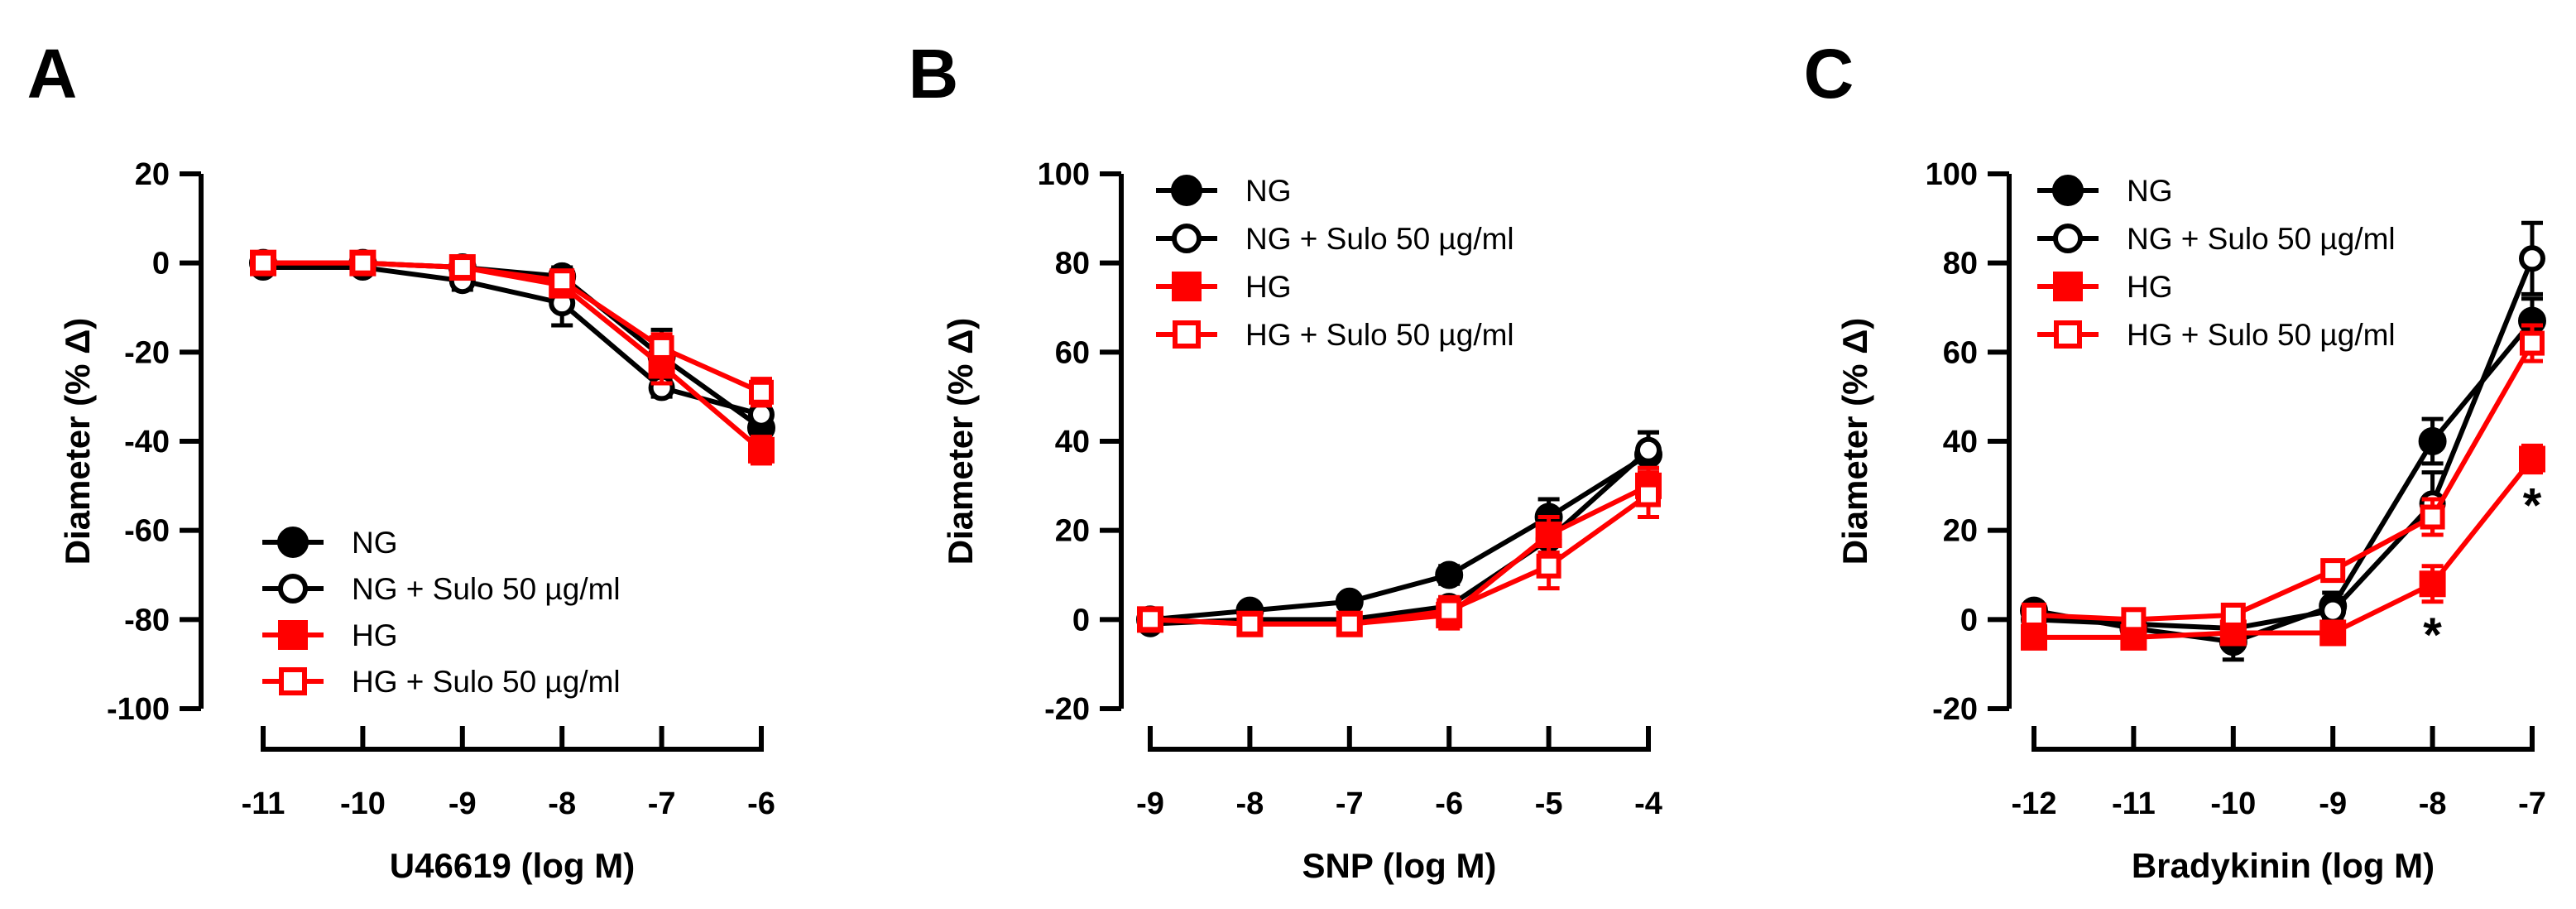 The image size is (2576, 909). What do you see at coordinates (1648, 803) in the screenshot?
I see `x-tick-label: -4` at bounding box center [1648, 803].